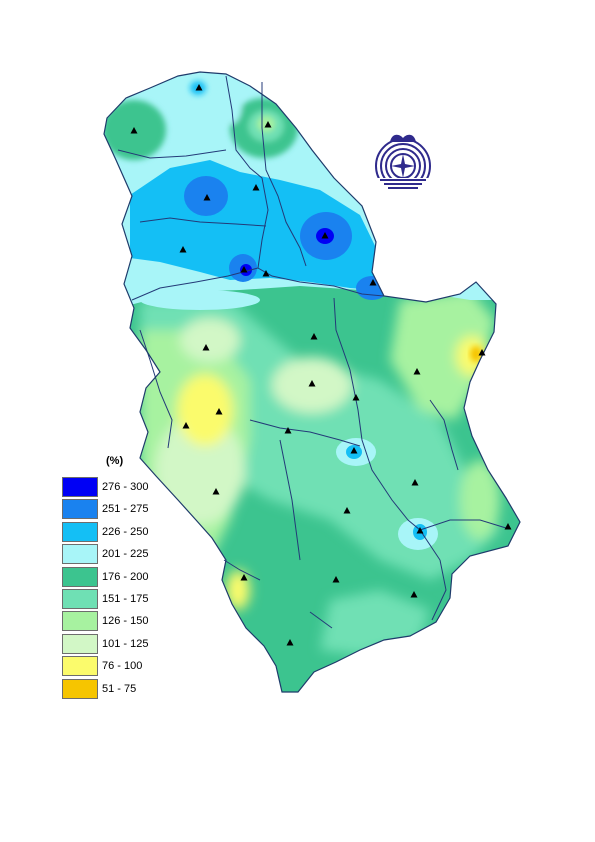 The height and width of the screenshot is (842, 595). I want to click on legend-range-label: 101 - 125, so click(125, 643).